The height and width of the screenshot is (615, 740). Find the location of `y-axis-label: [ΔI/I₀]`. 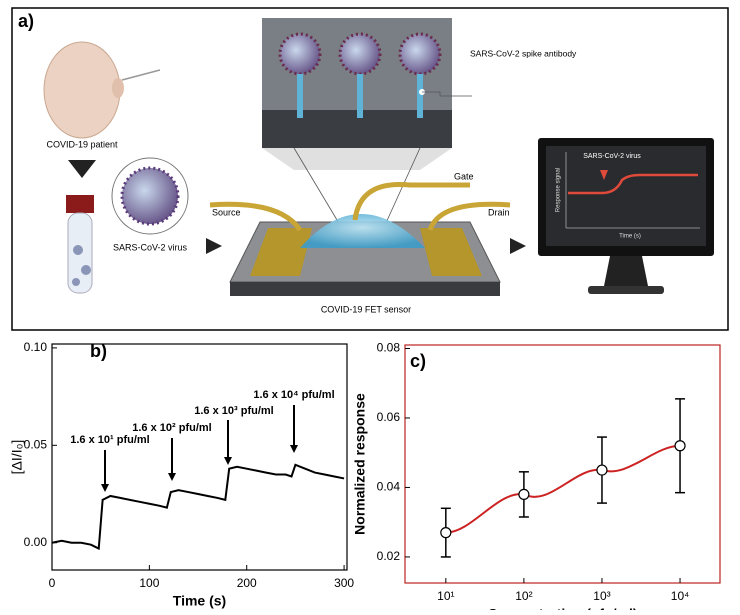

y-axis-label: [ΔI/I₀] is located at coordinates (17, 457).